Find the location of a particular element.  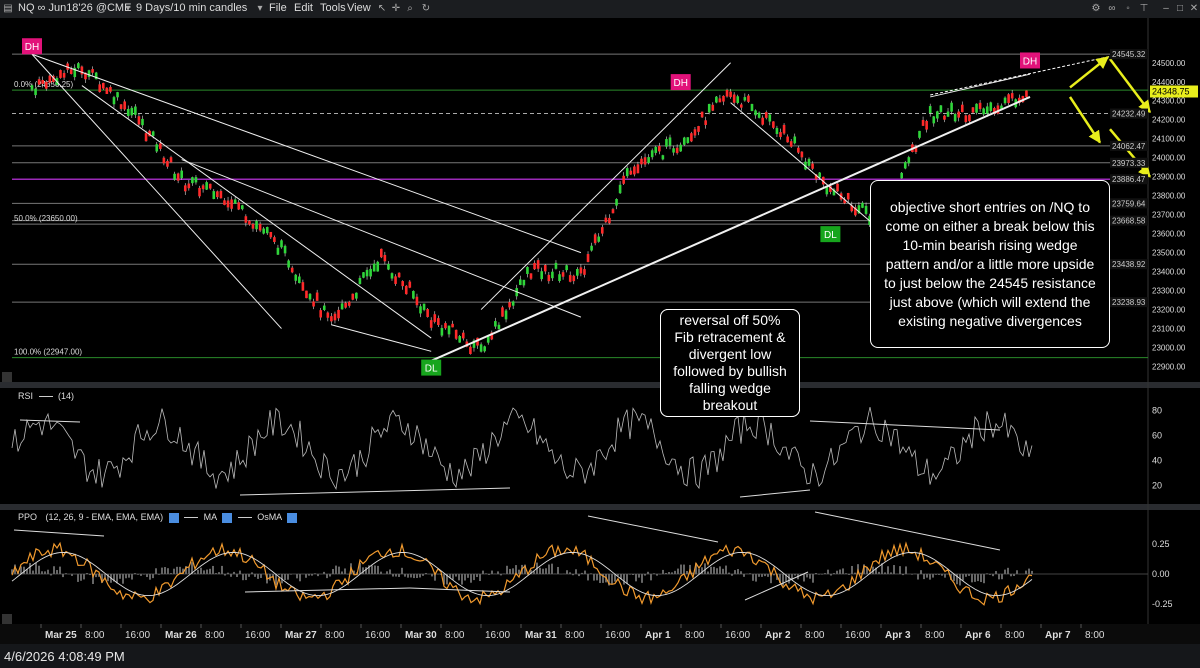

level-label: 23668.58 is located at coordinates (1129, 221).